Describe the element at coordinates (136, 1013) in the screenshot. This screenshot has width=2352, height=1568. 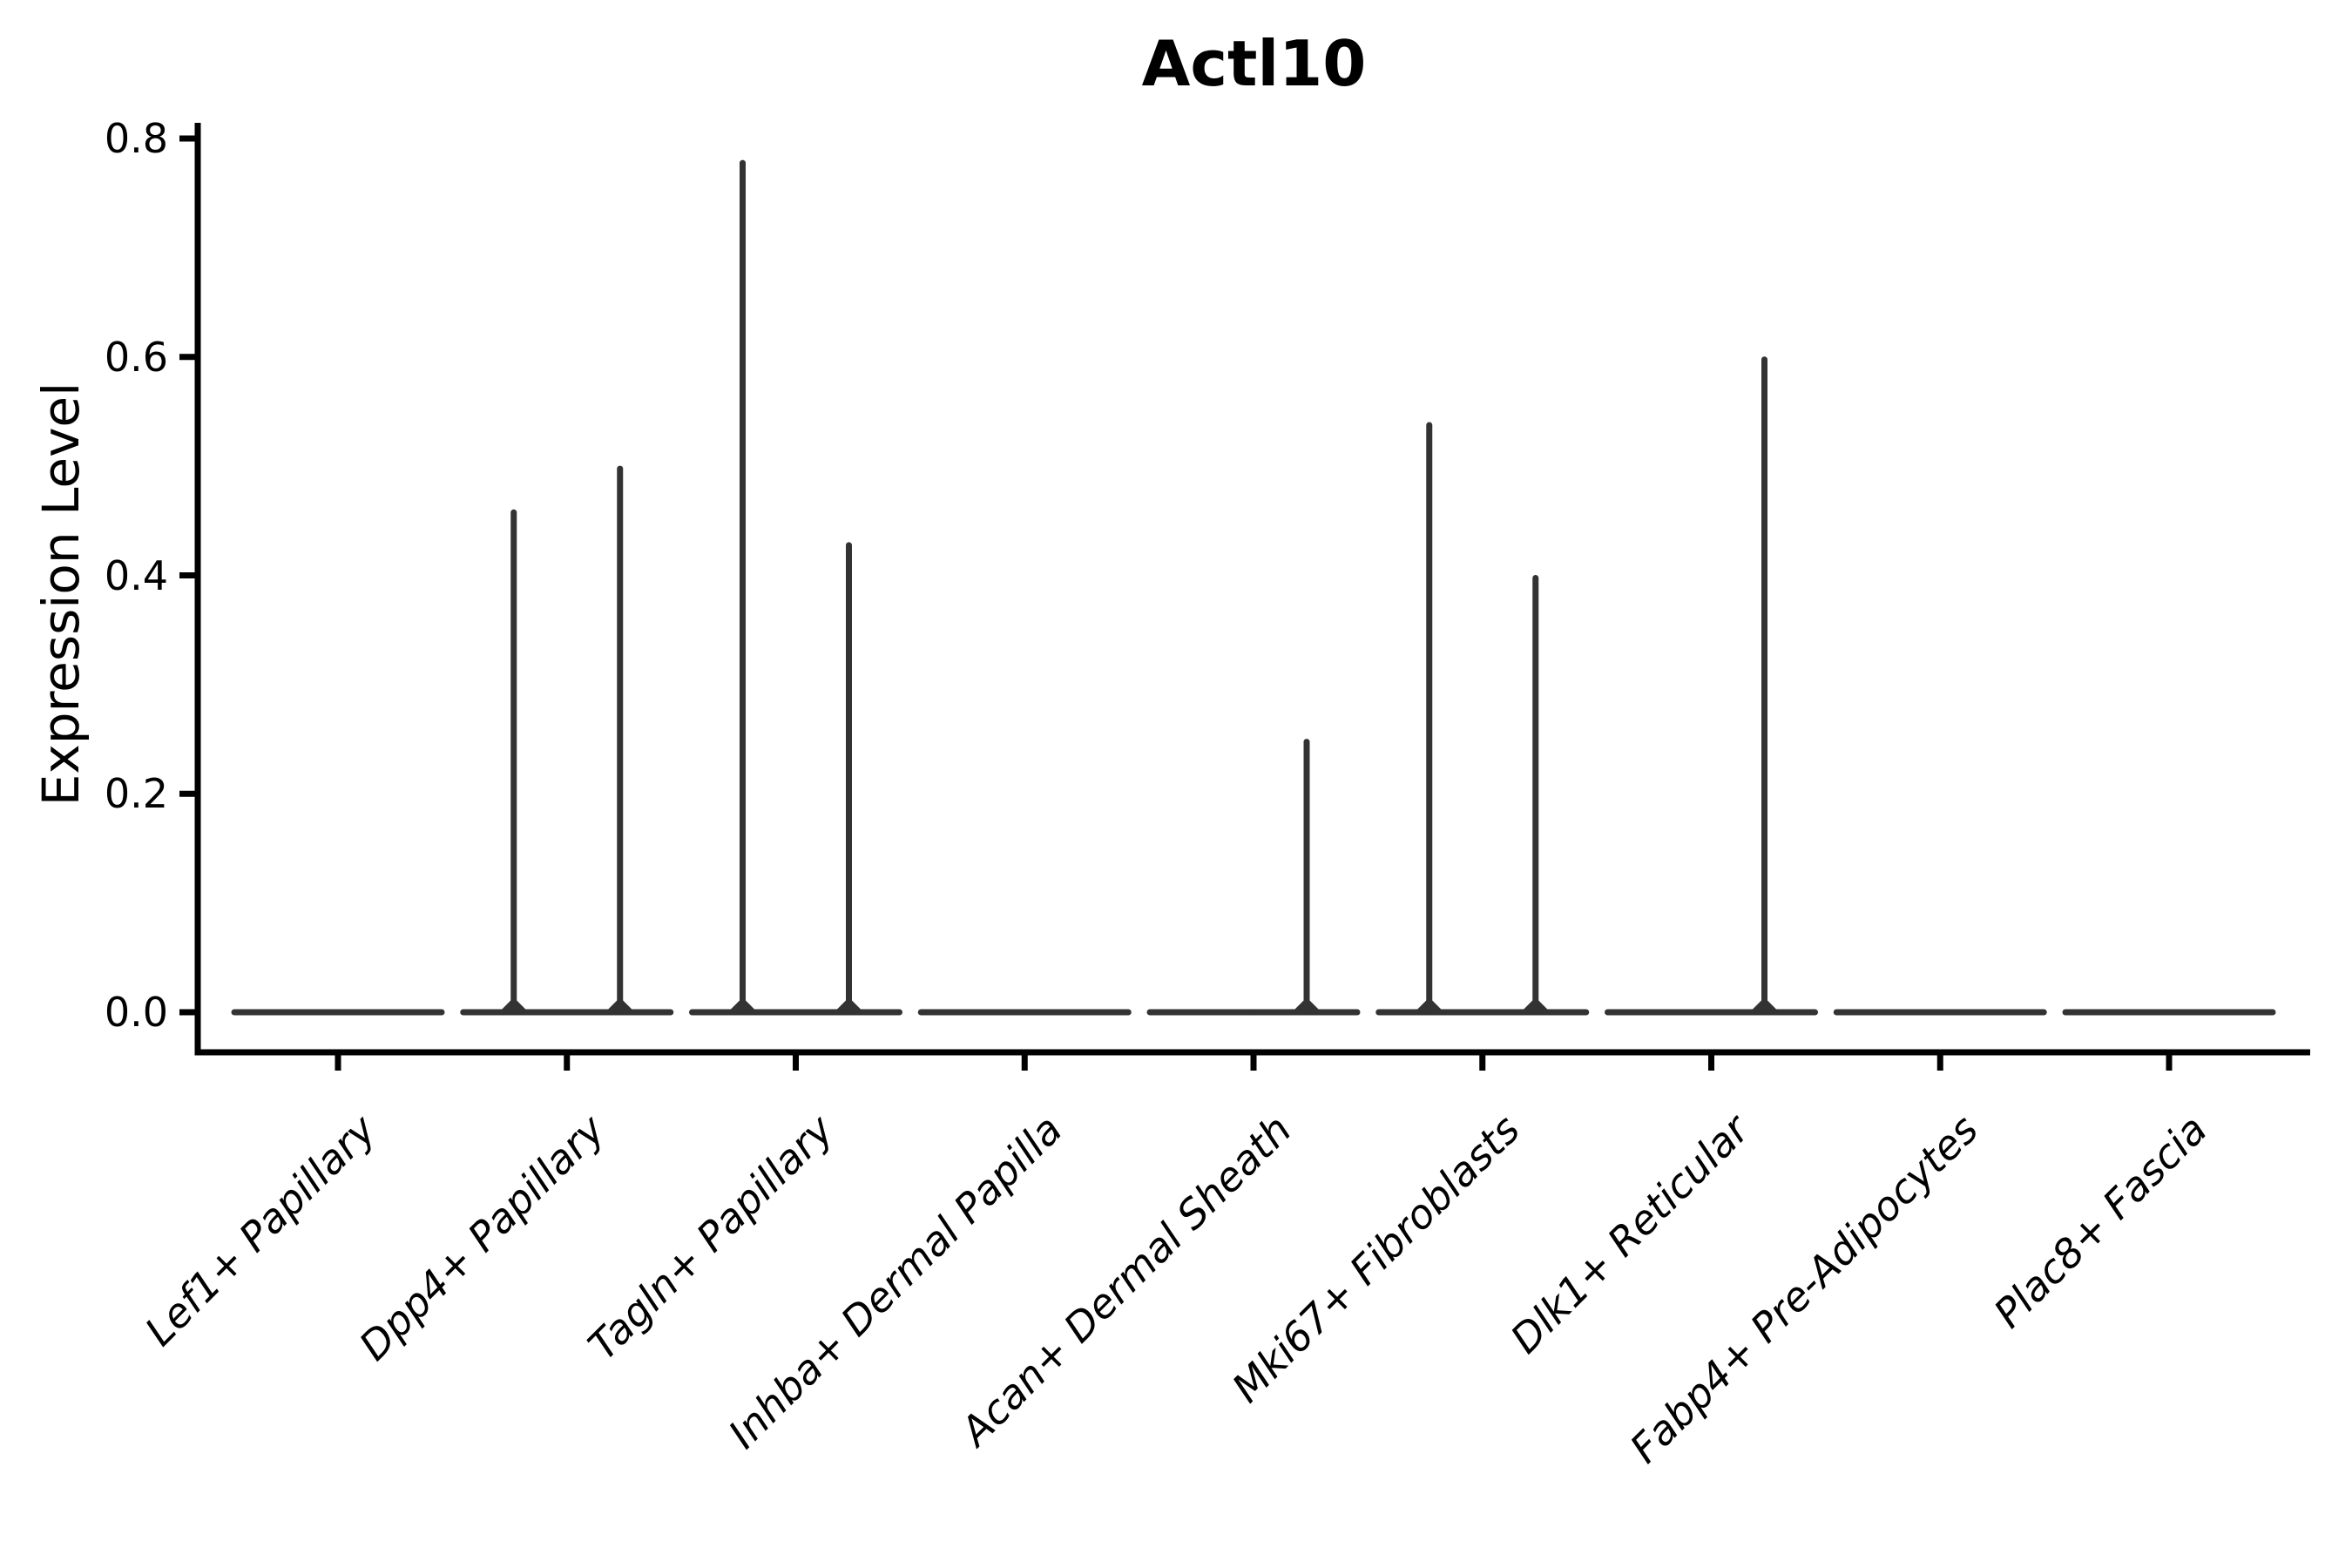
I see `y-tick-label: 0.0` at that location.